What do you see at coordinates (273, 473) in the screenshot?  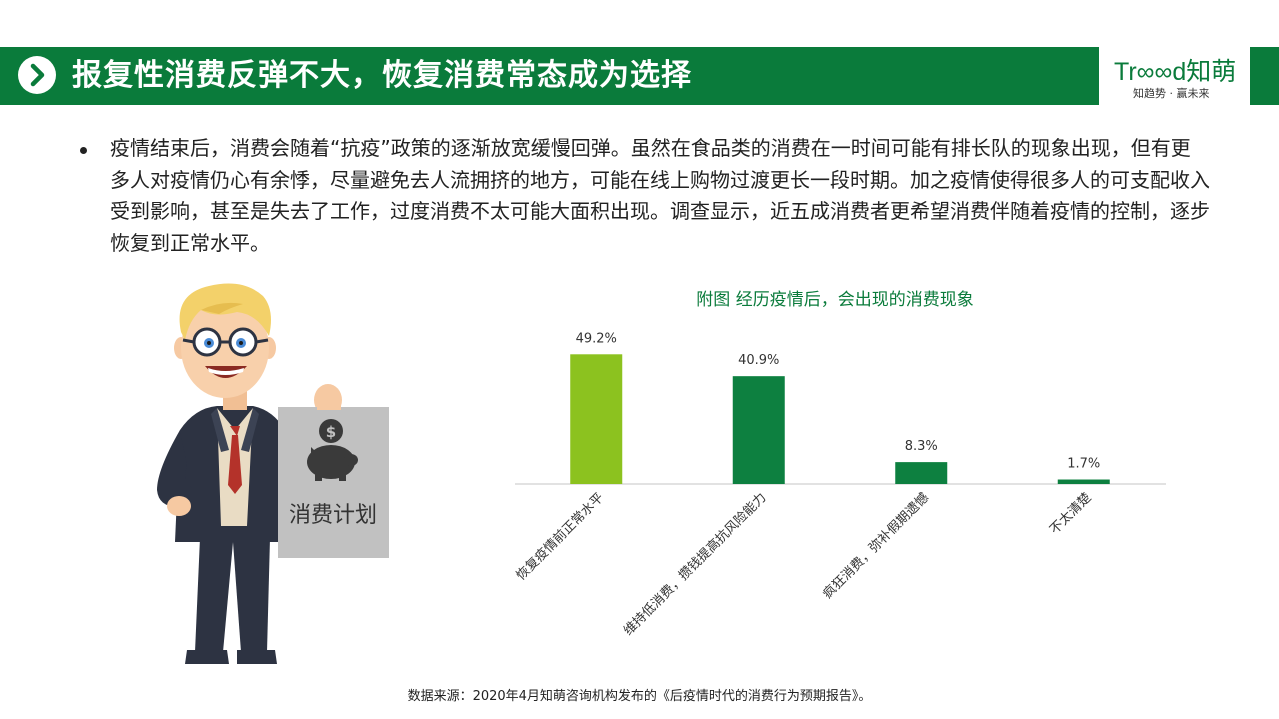 I see `businessman-illustration: $ 消费计划` at bounding box center [273, 473].